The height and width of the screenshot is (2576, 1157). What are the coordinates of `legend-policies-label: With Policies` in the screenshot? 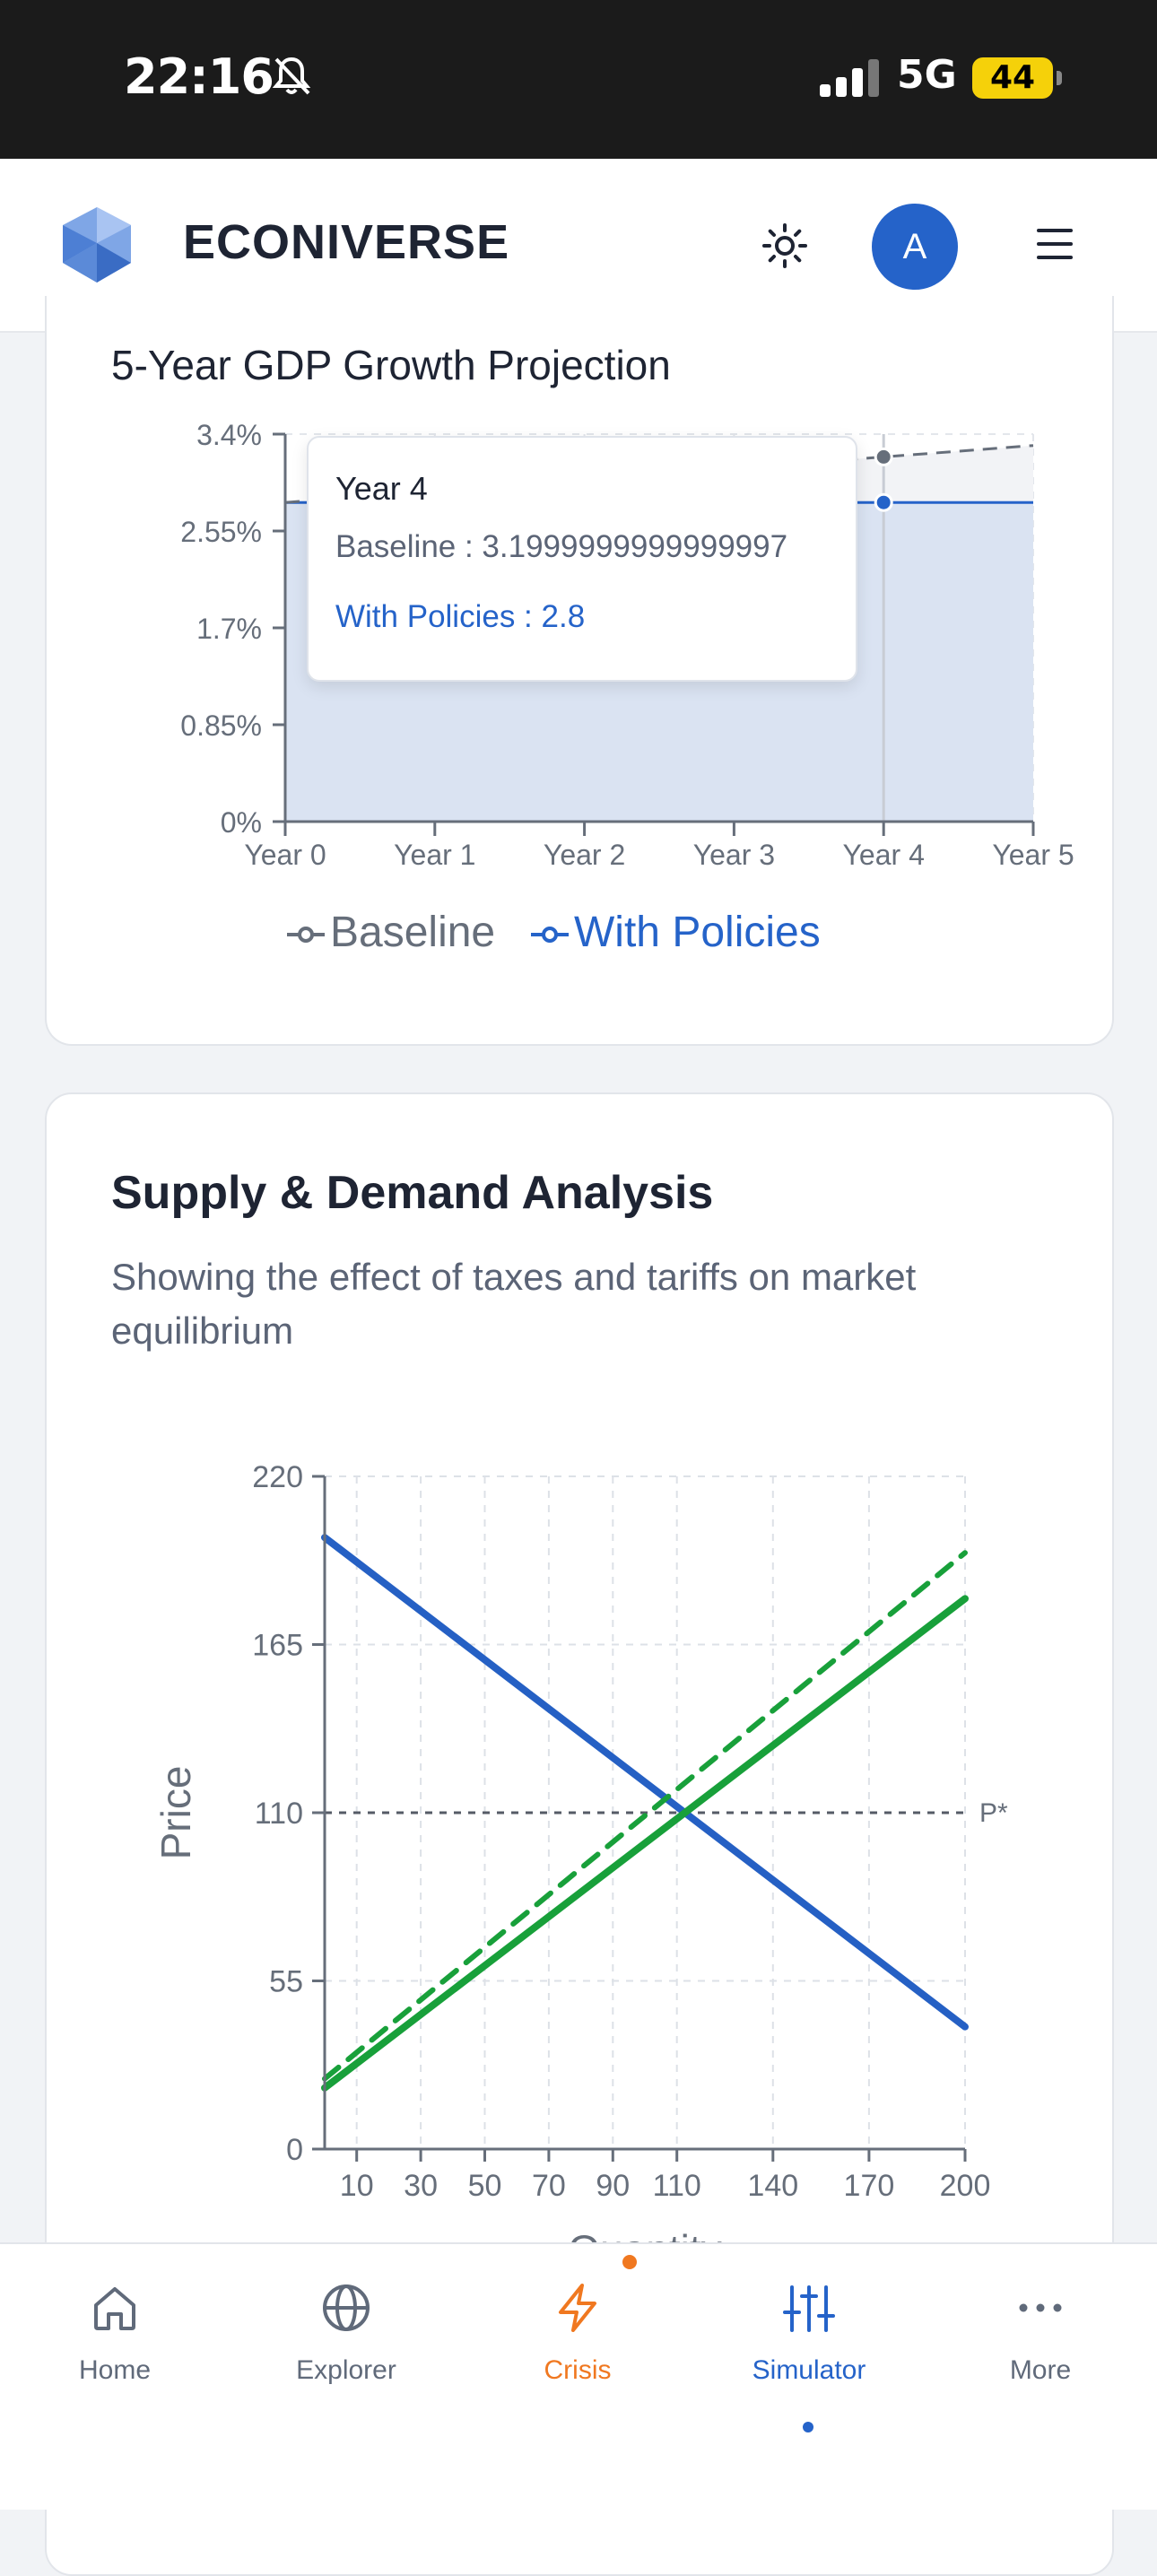 It's located at (697, 932).